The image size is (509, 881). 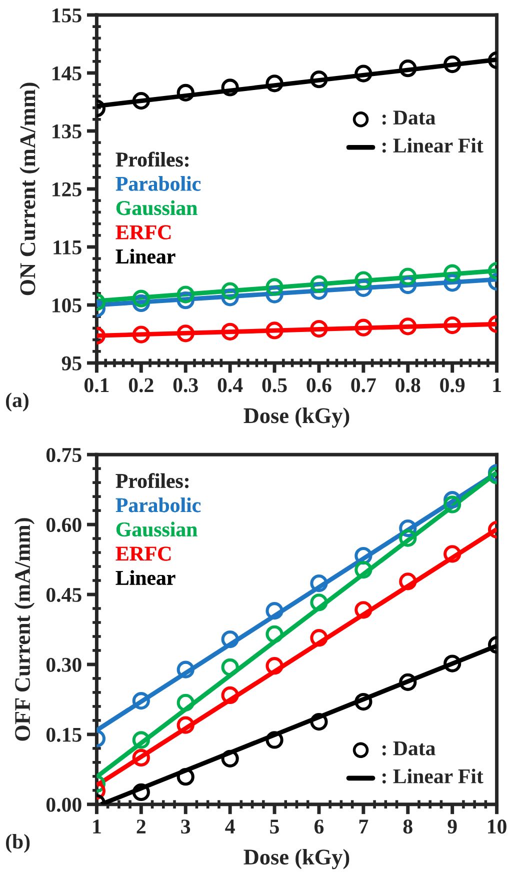 I want to click on y-tick-label: 0.60, so click(x=64, y=525).